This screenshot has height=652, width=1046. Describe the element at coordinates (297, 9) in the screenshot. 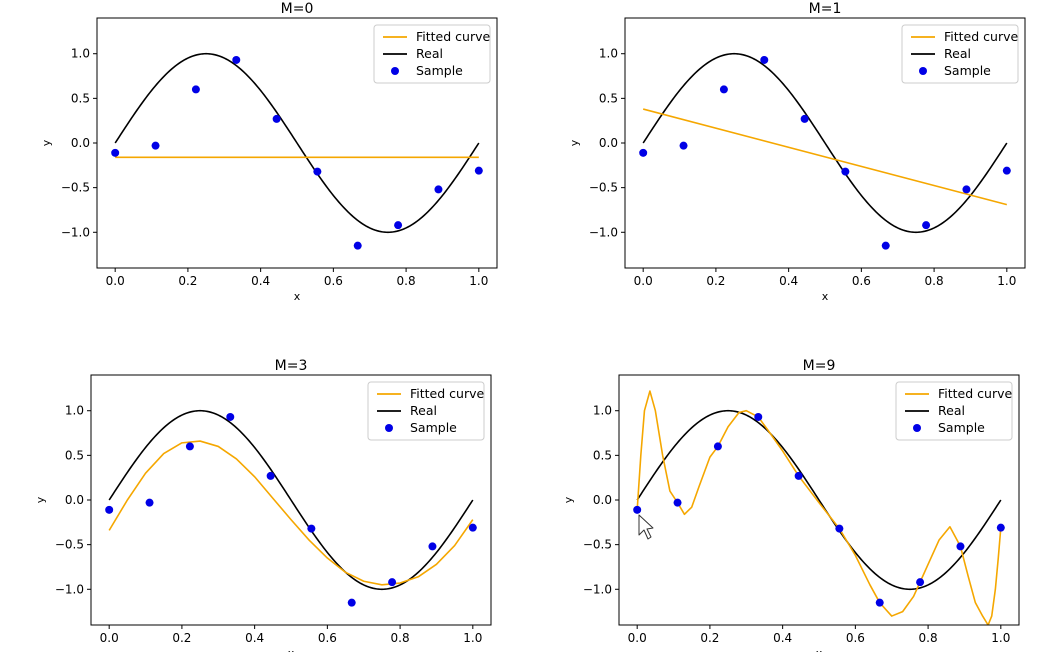

I see `chart-title: M=0` at that location.